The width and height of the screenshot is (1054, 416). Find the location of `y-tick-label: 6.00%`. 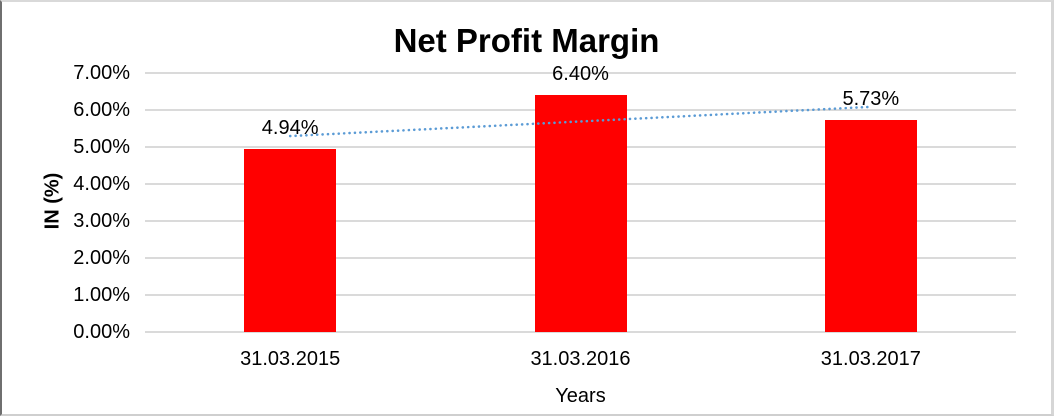

y-tick-label: 6.00% is located at coordinates (101, 110).